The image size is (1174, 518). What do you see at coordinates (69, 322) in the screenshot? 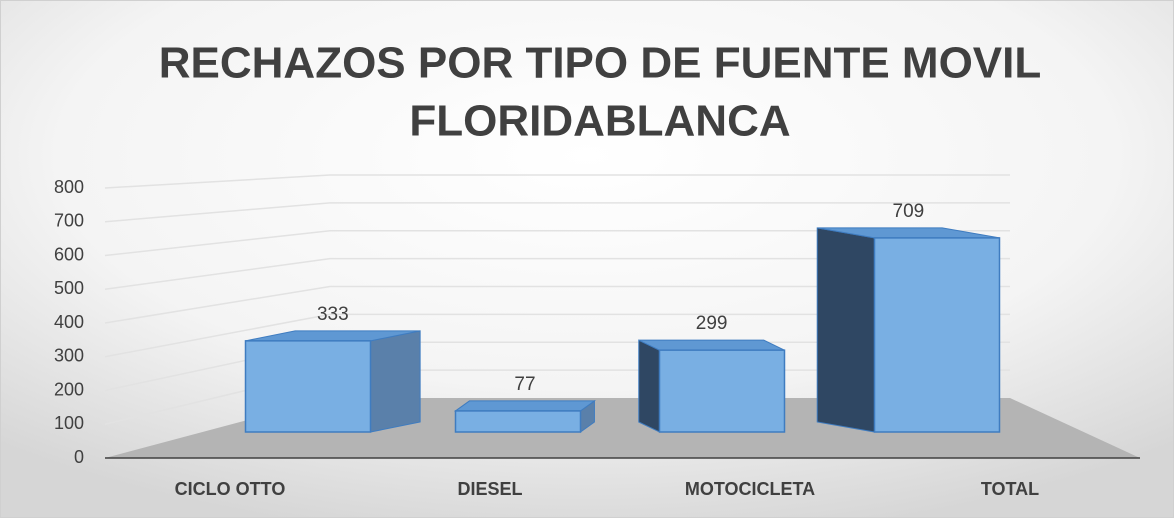
I see `y-tick-label: 400` at bounding box center [69, 322].